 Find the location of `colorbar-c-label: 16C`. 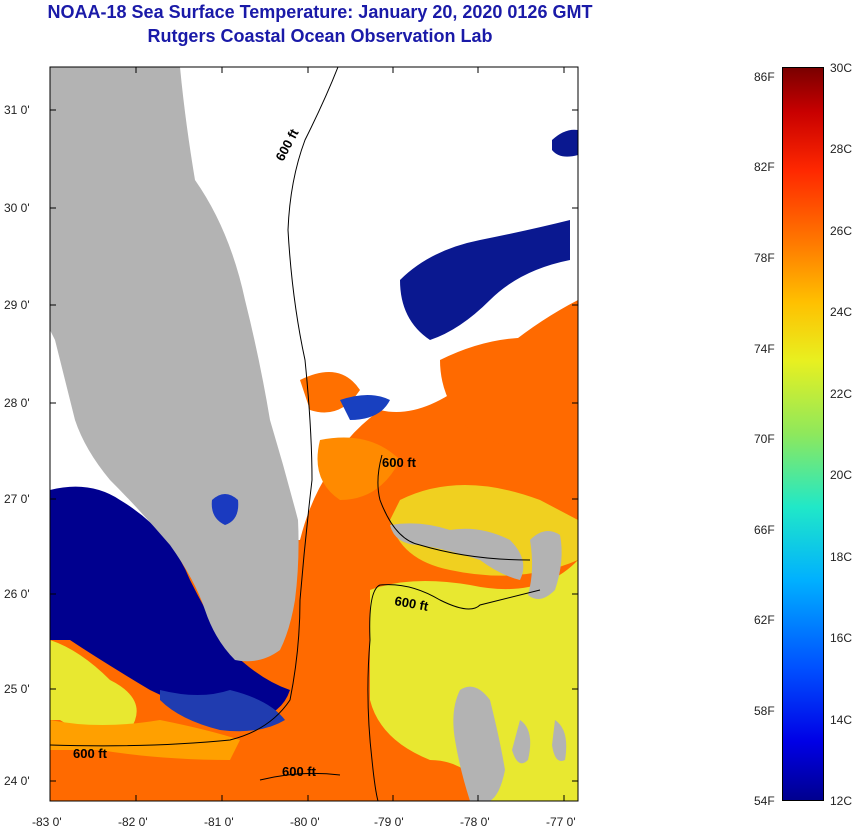

colorbar-c-label: 16C is located at coordinates (841, 638).